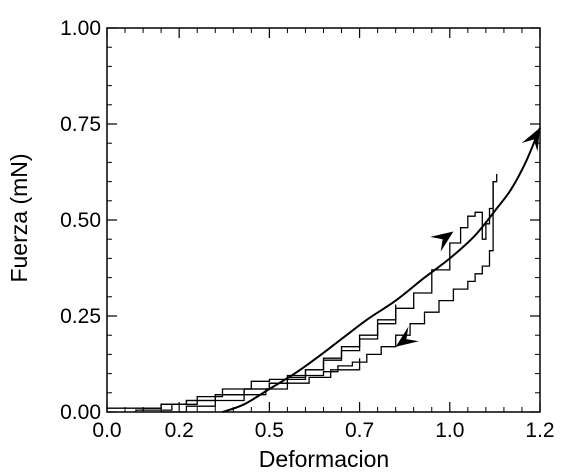 Image resolution: width=563 pixels, height=476 pixels. I want to click on y-tick-label: 0.75, so click(80, 124).